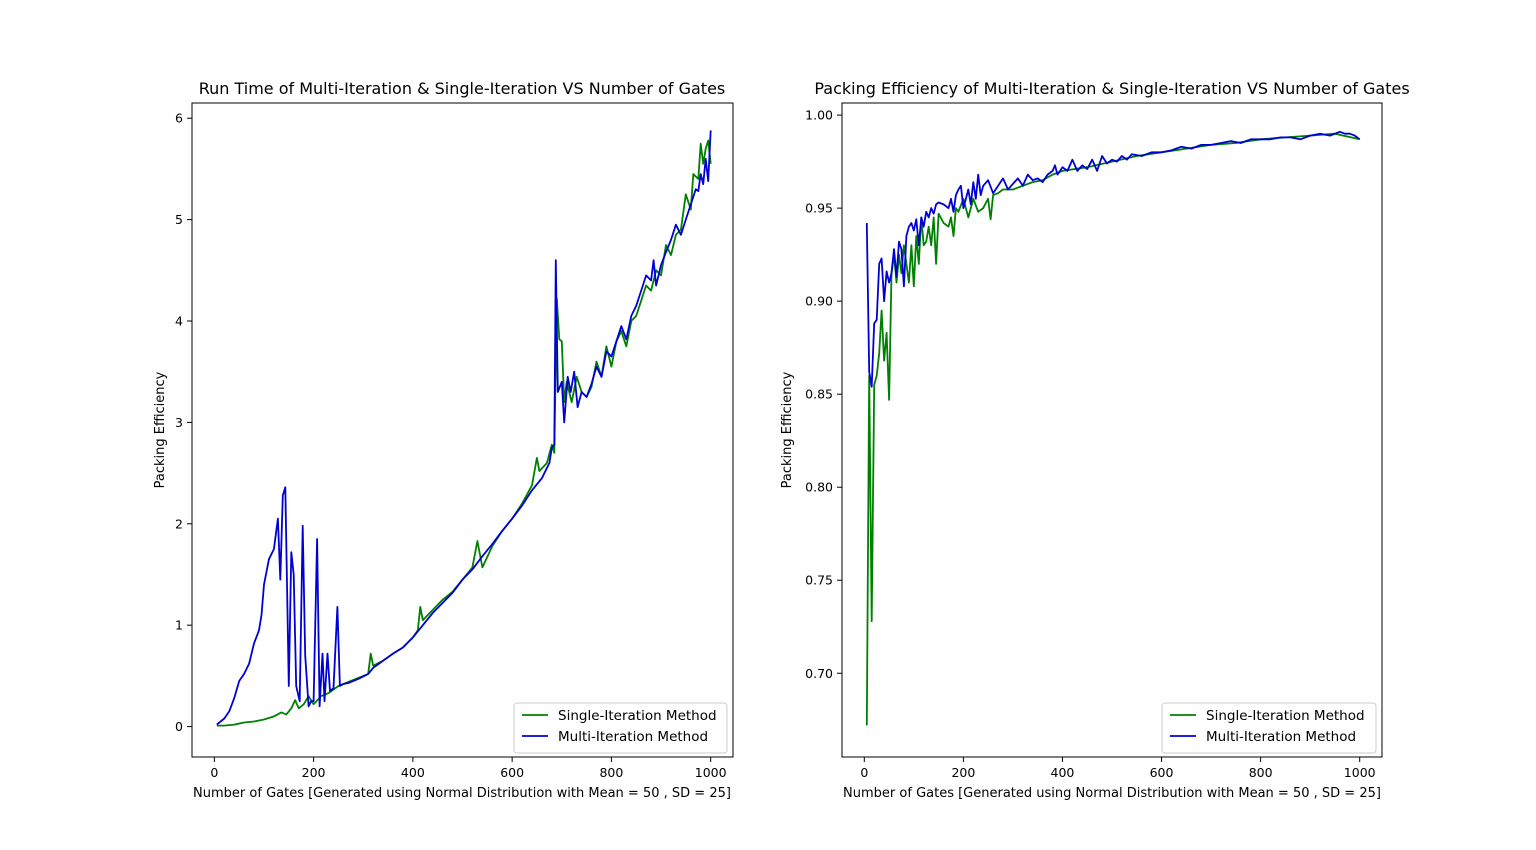  Describe the element at coordinates (819, 115) in the screenshot. I see `y-tick-label: 1.00` at that location.